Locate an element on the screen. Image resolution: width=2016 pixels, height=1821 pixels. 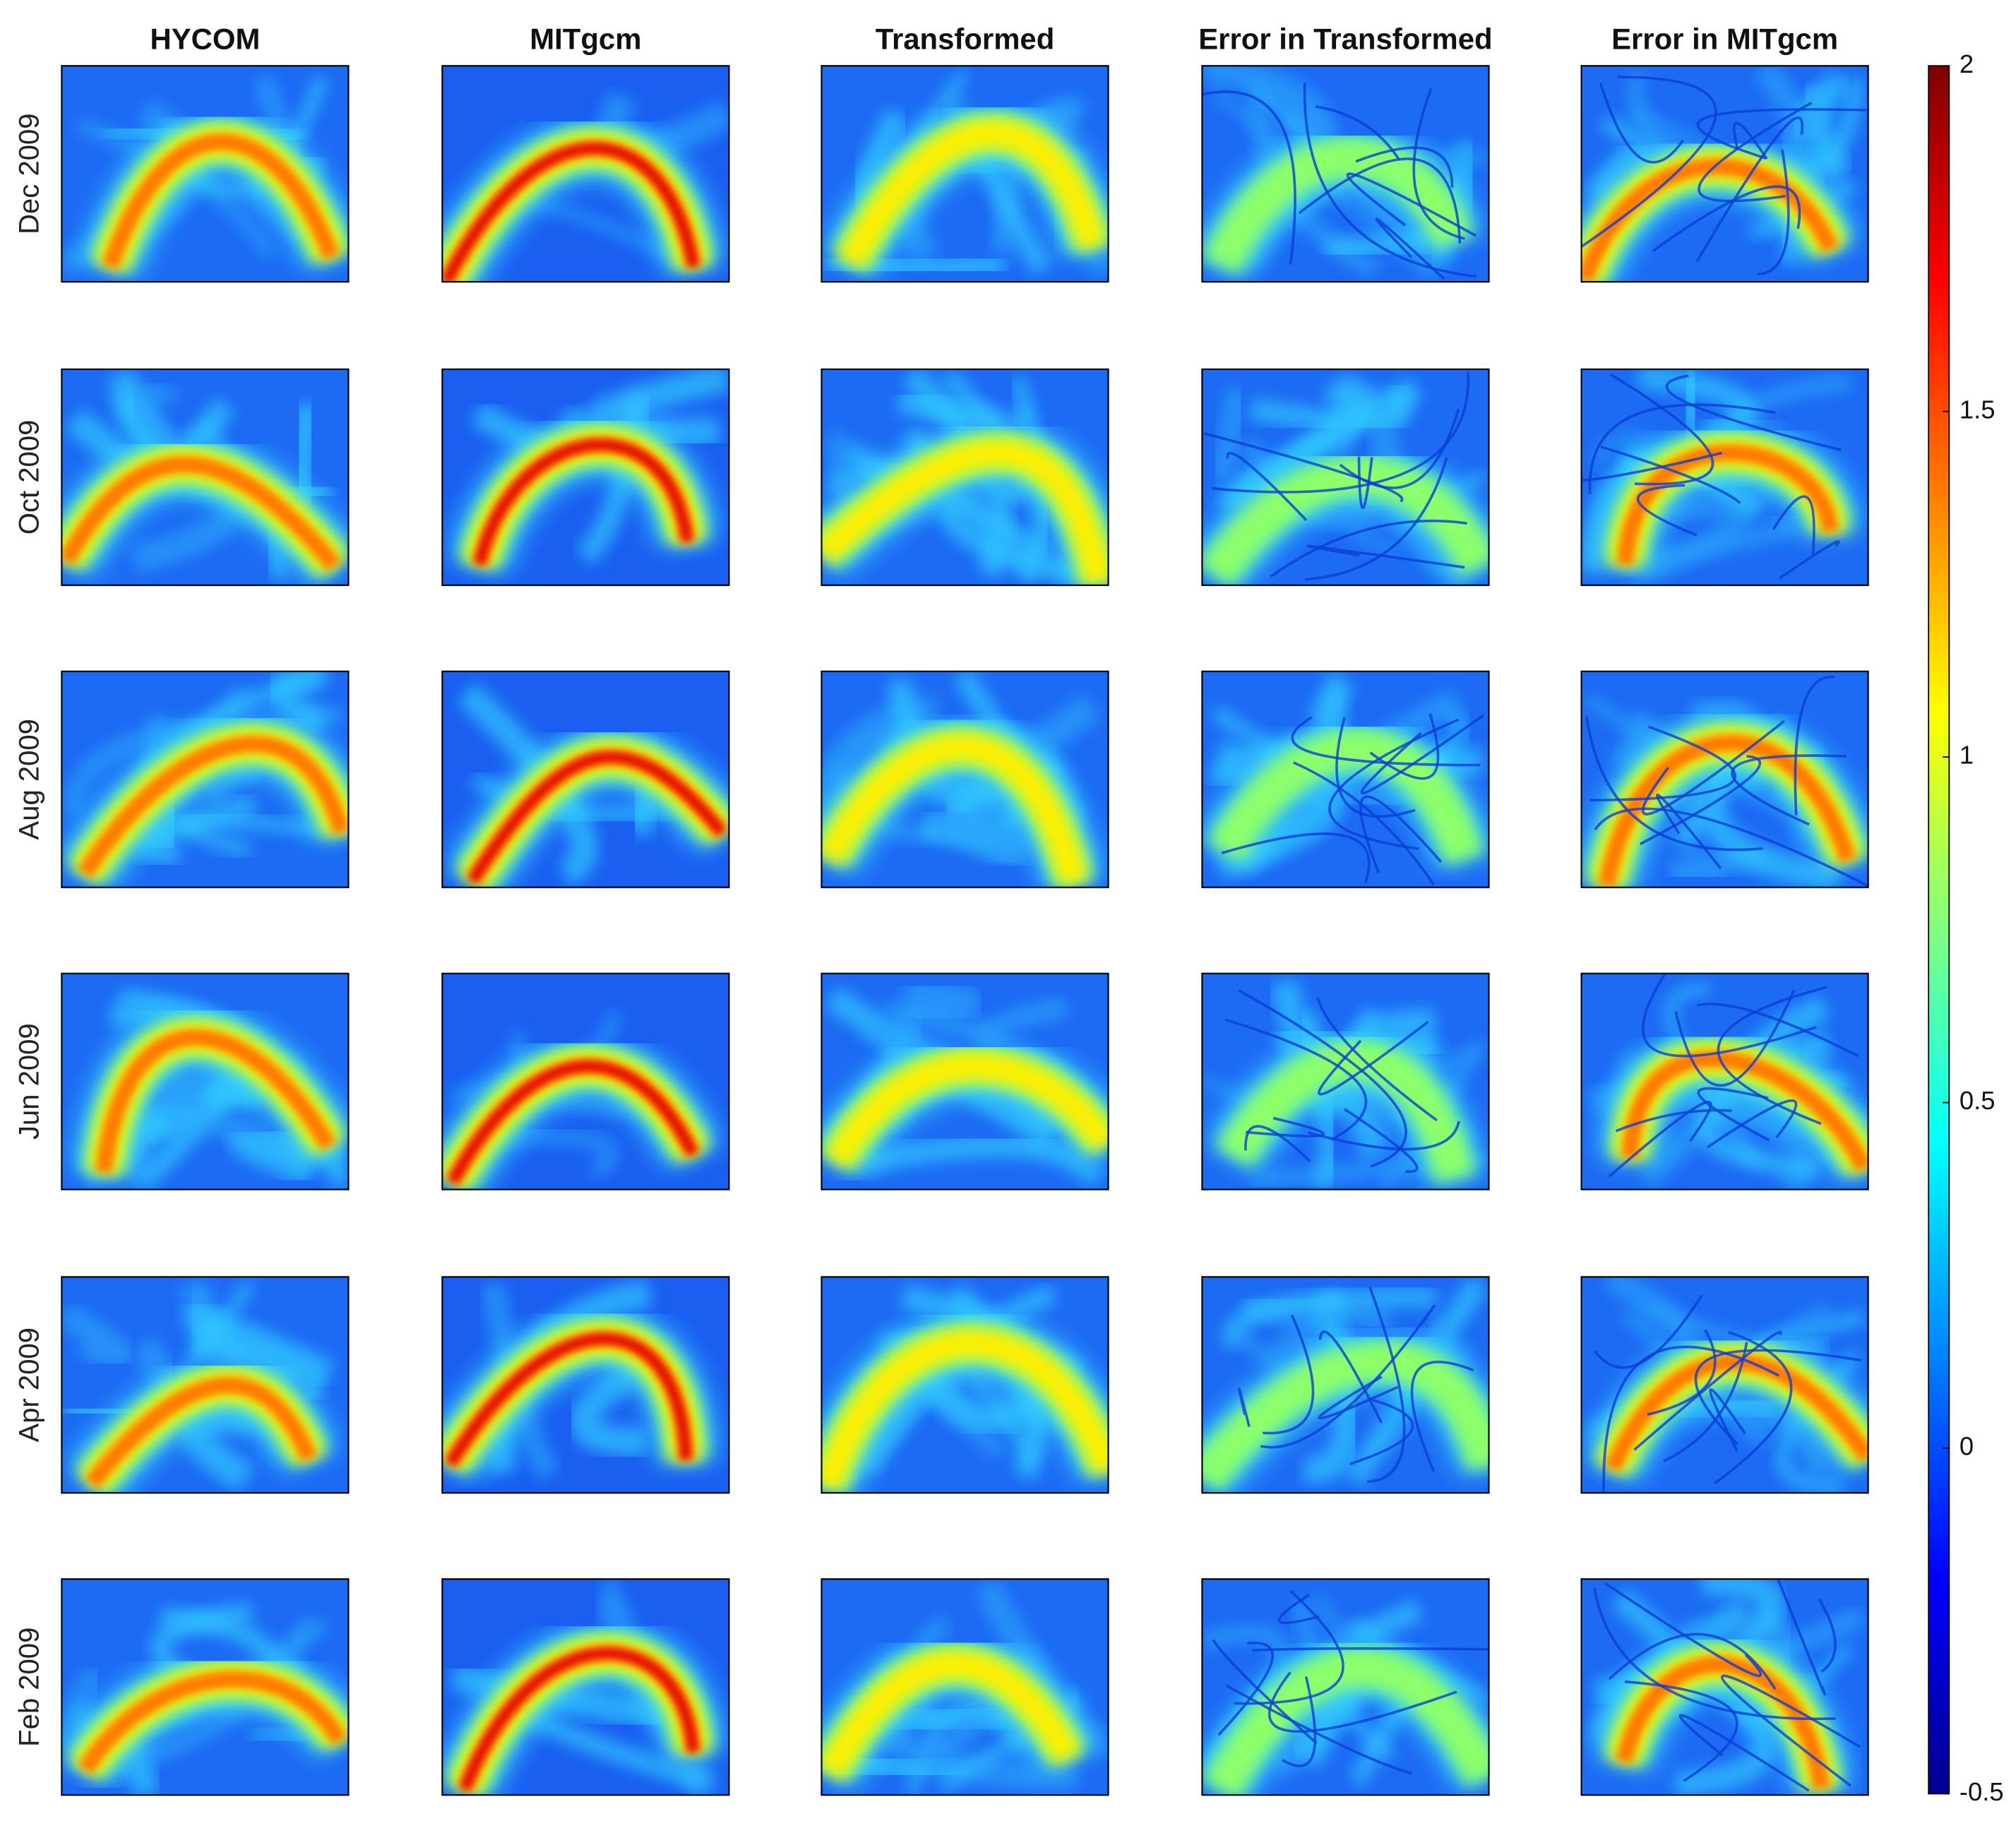
row-label: Jun 2009 is located at coordinates (29, 1081).